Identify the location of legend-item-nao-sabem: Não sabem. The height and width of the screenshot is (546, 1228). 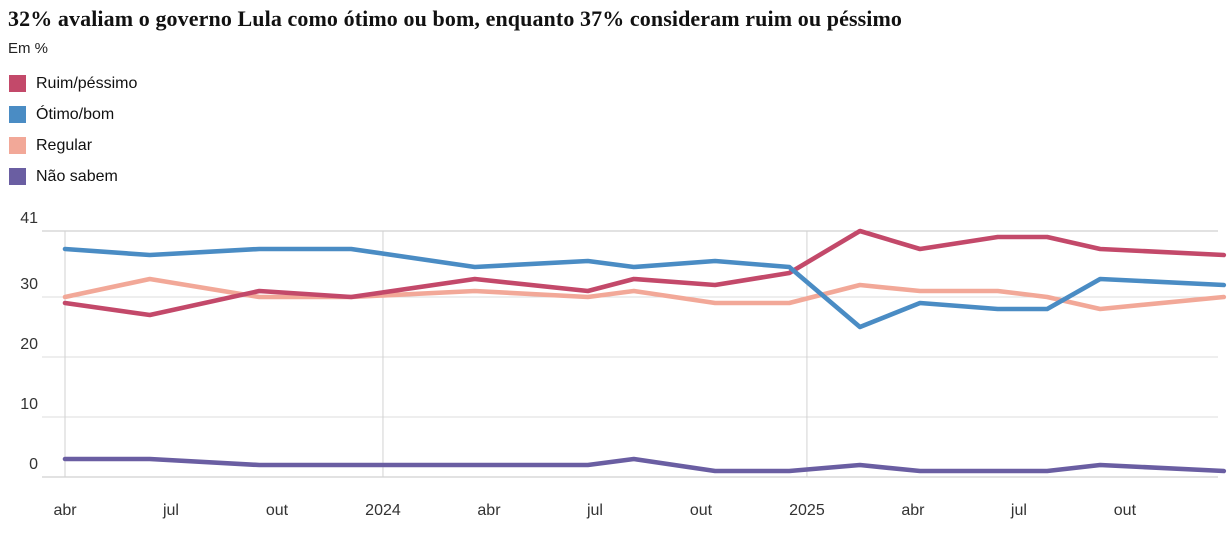
(73, 176).